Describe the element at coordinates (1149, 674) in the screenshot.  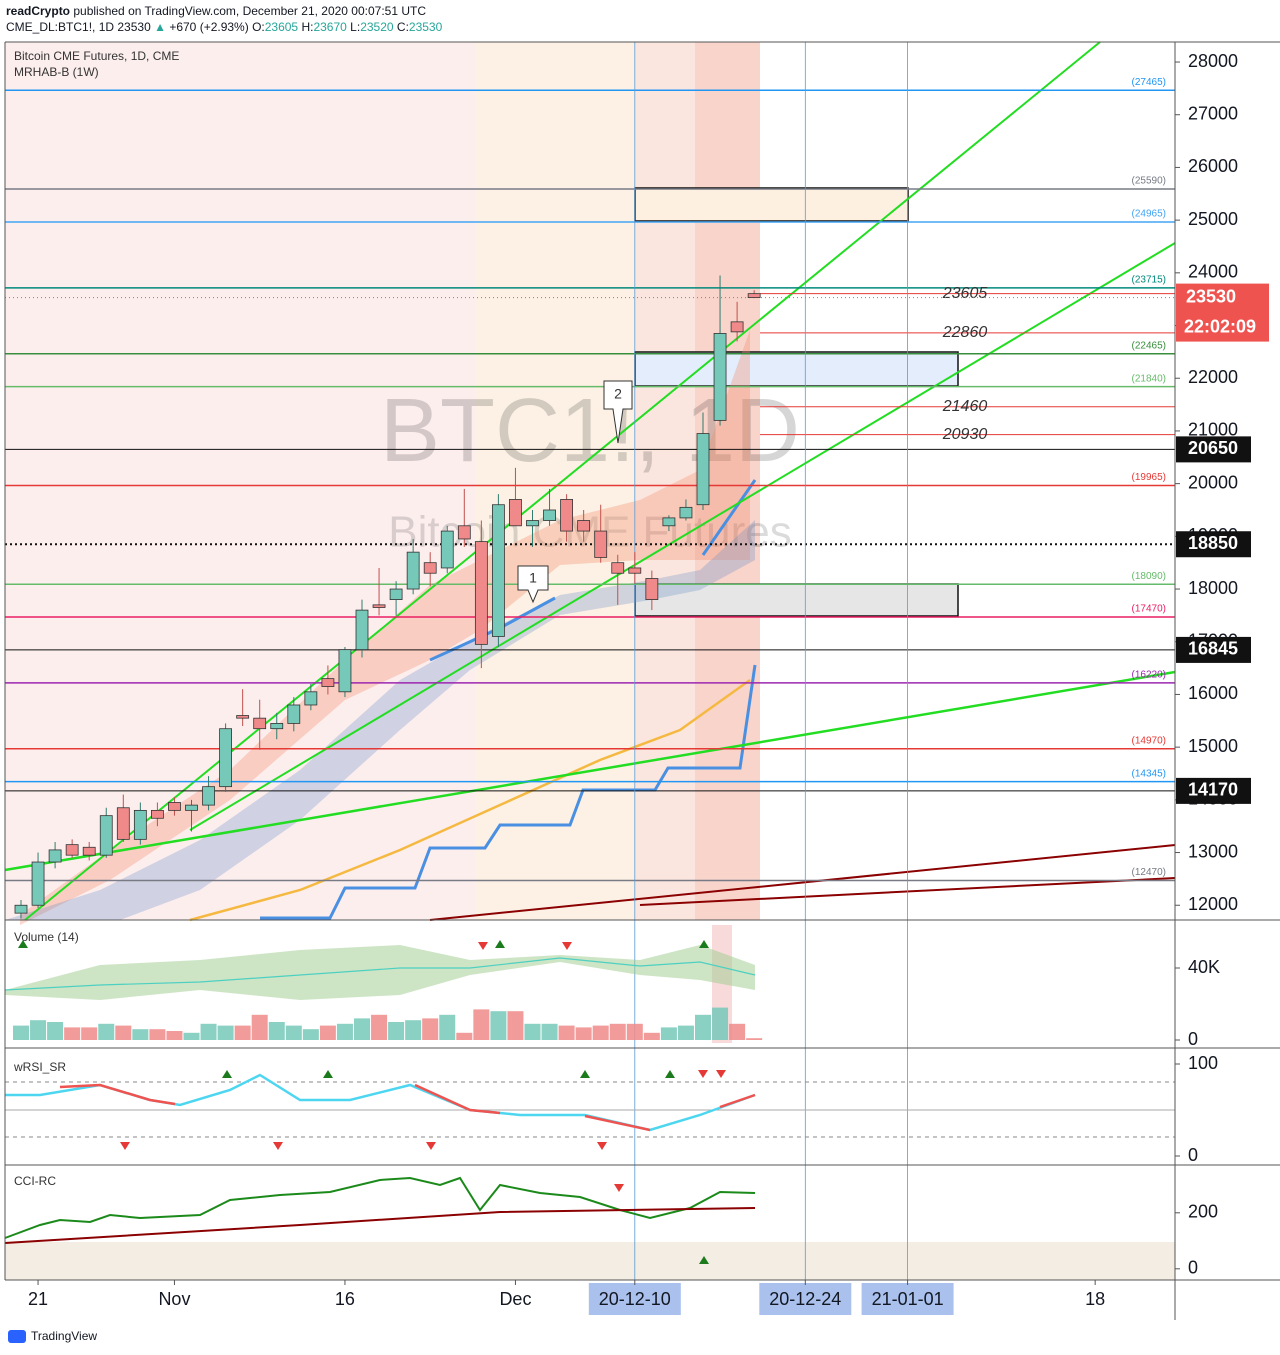
I see `level-label: (16220)` at that location.